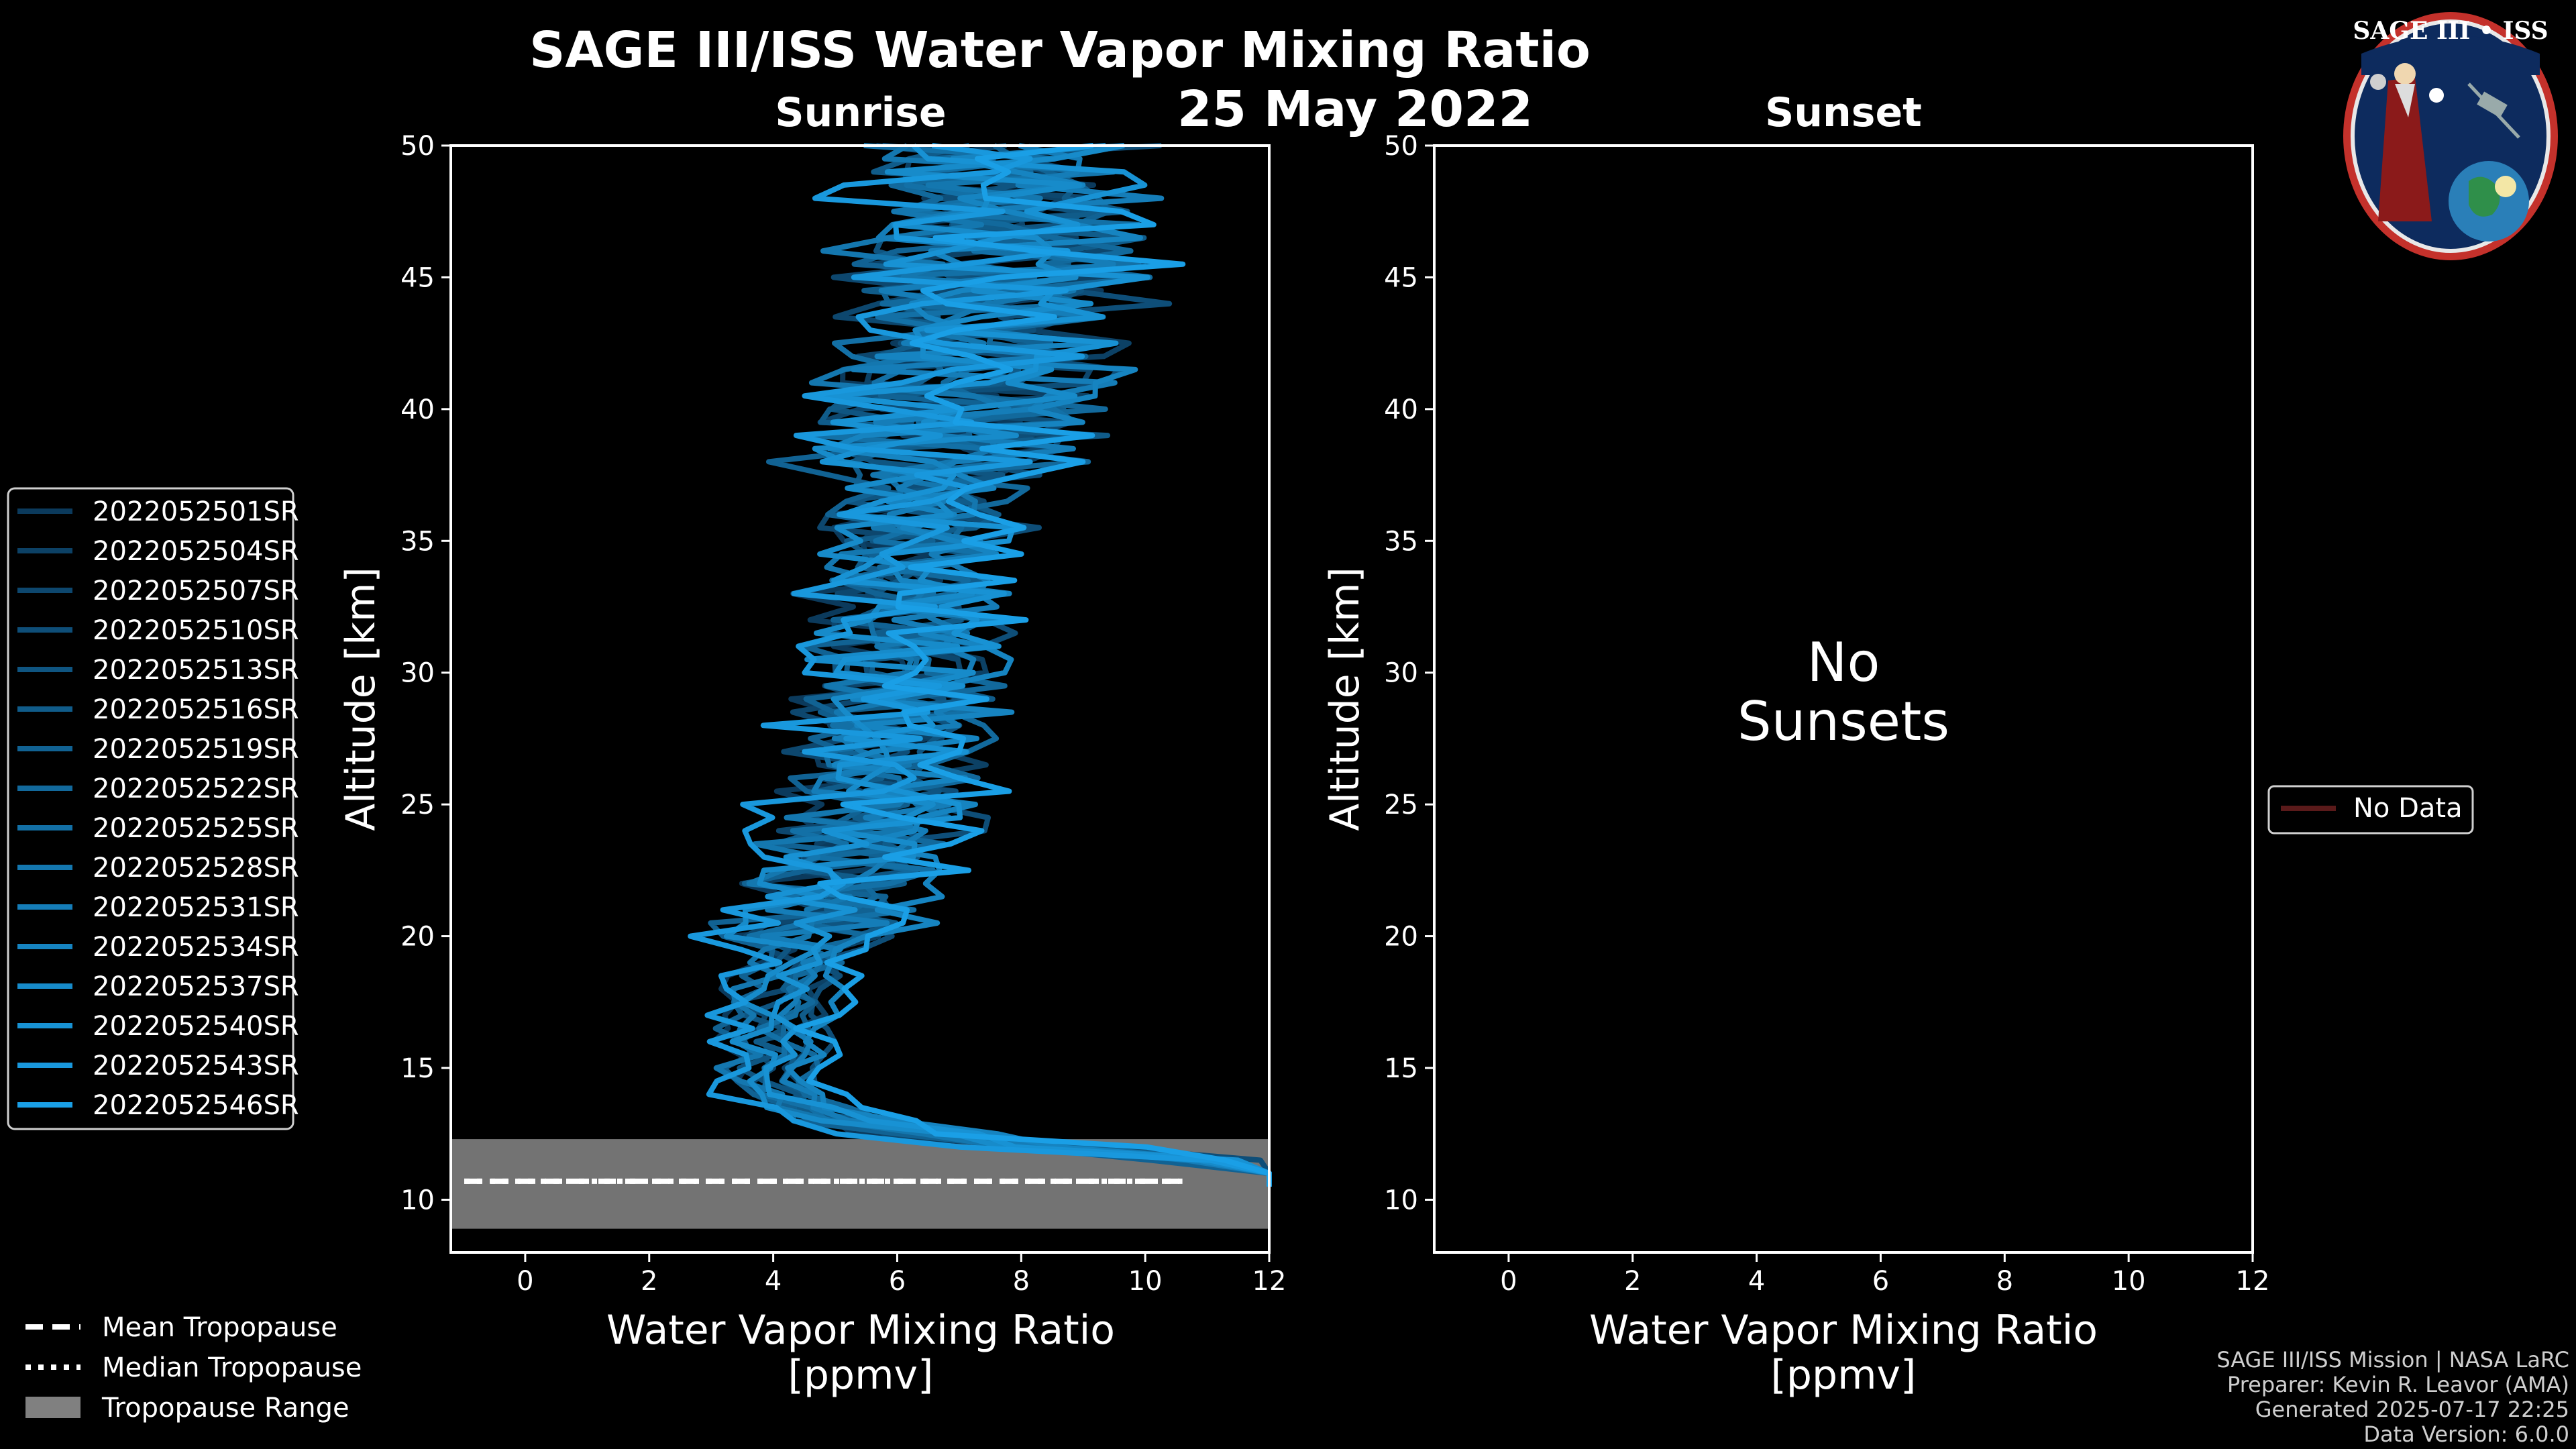 The width and height of the screenshot is (2576, 1449). Describe the element at coordinates (417, 146) in the screenshot. I see `sunrise-ytick-label: 50` at that location.